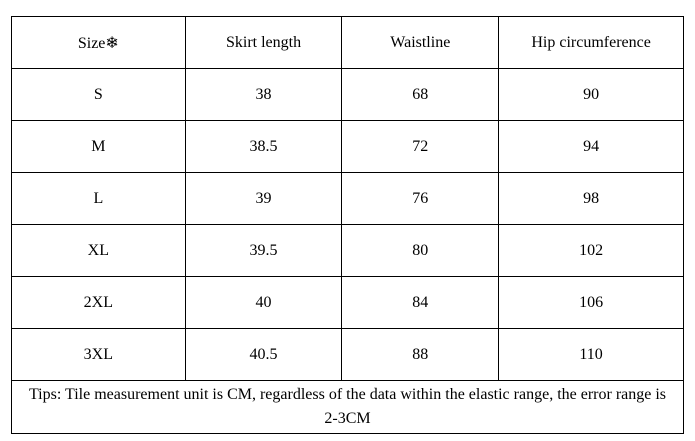 This screenshot has height=441, width=695. I want to click on header-cell: Hip circumference, so click(591, 42).